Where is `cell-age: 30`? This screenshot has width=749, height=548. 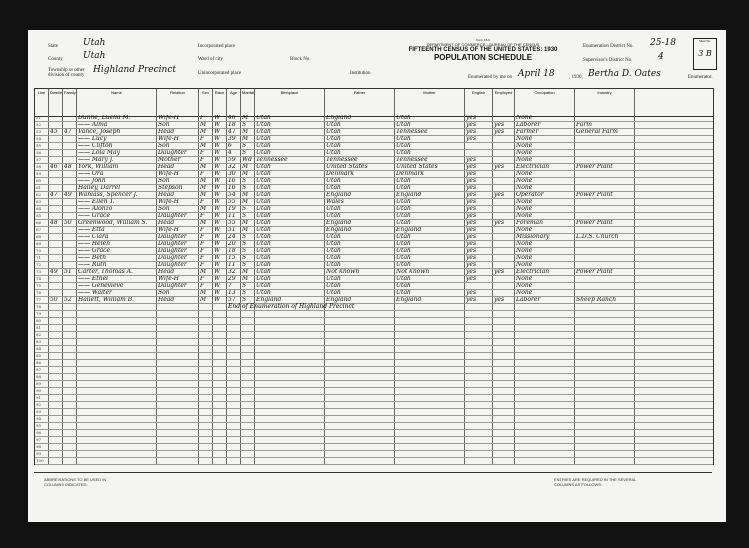 cell-age: 30 is located at coordinates (234, 174).